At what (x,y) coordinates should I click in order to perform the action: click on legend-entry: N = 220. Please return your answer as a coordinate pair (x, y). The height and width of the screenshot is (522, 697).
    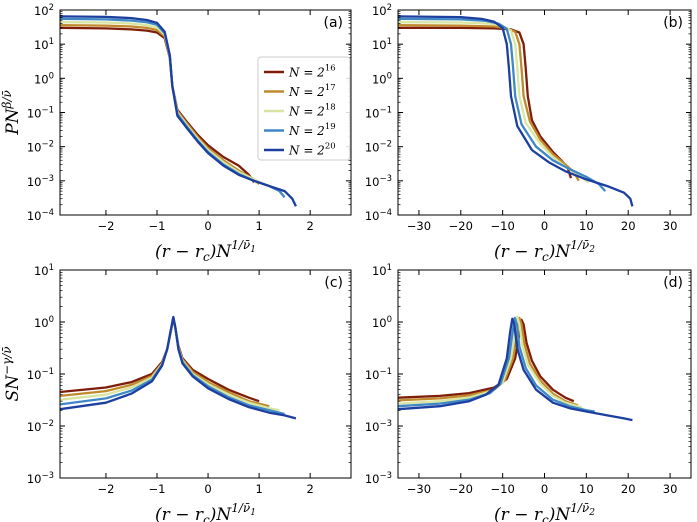
    Looking at the image, I should click on (312, 150).